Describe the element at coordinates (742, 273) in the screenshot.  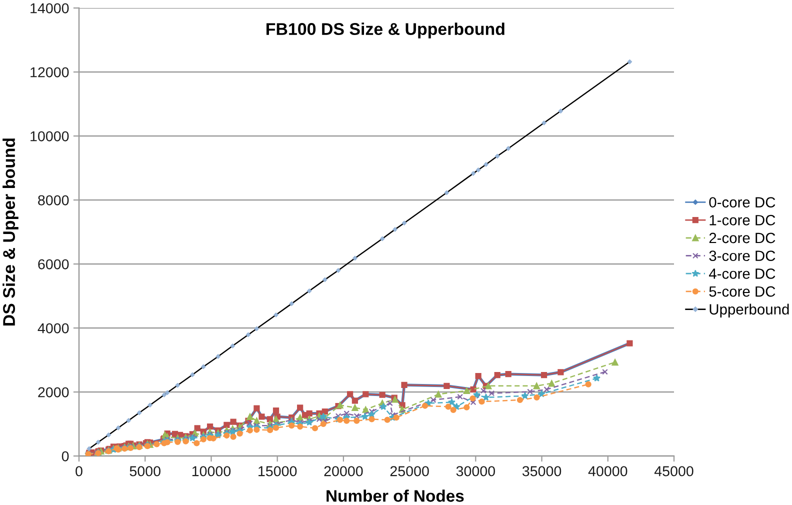
I see `legend-label: 4-core DC` at that location.